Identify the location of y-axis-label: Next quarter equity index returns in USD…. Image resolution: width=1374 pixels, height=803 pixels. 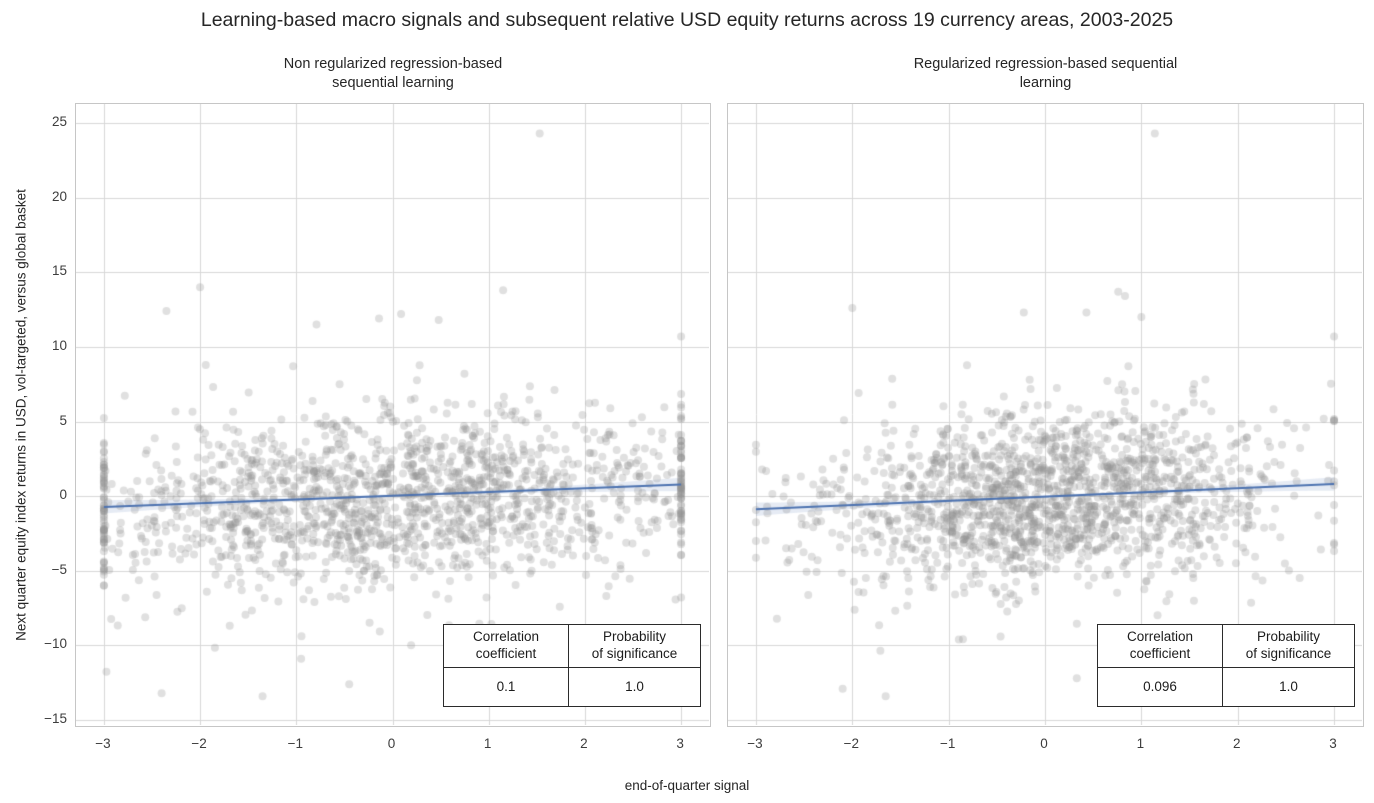
(21, 415).